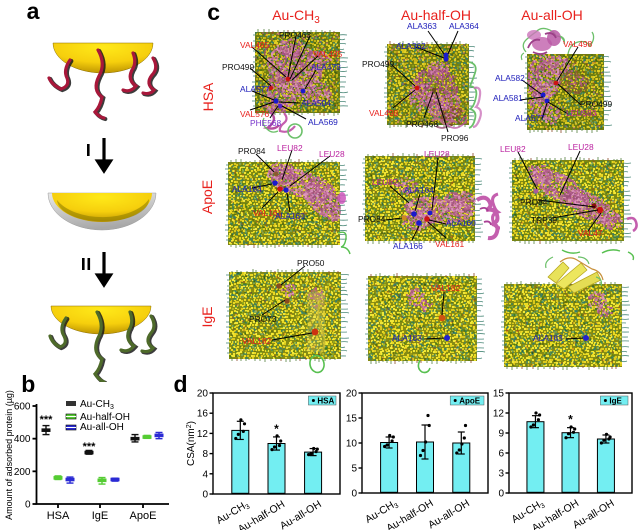  What do you see at coordinates (422, 124) in the screenshot?
I see `svg-text: PRO468` at bounding box center [422, 124].